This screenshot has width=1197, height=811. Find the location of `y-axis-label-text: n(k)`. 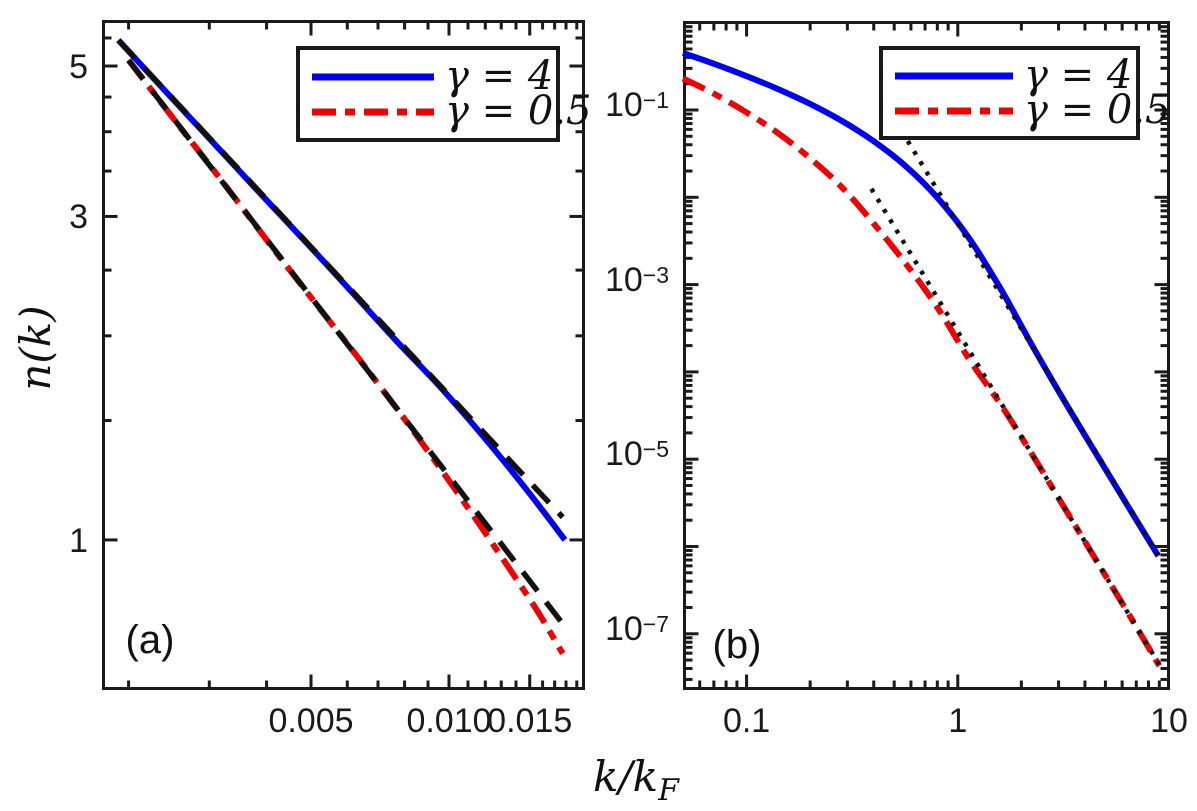

y-axis-label-text: n(k) is located at coordinates (35, 348).